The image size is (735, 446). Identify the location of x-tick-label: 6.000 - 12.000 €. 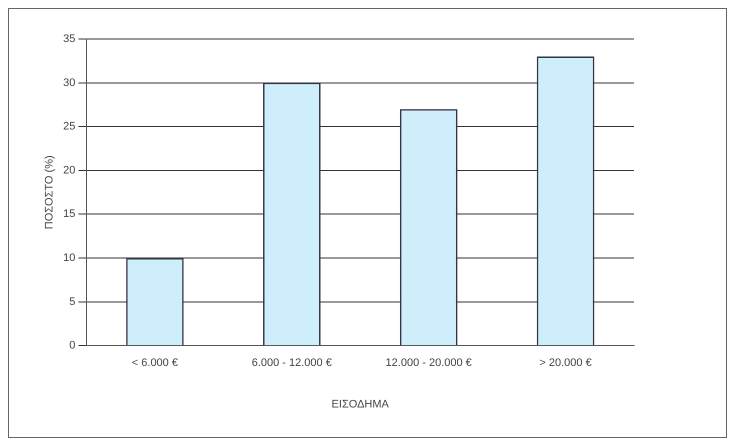
(292, 363).